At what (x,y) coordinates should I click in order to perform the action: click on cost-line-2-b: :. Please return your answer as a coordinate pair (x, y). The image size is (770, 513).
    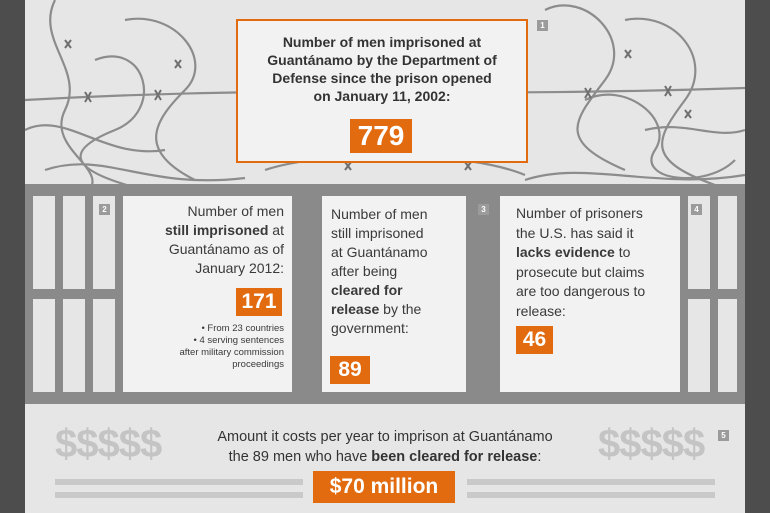
    Looking at the image, I should click on (539, 457).